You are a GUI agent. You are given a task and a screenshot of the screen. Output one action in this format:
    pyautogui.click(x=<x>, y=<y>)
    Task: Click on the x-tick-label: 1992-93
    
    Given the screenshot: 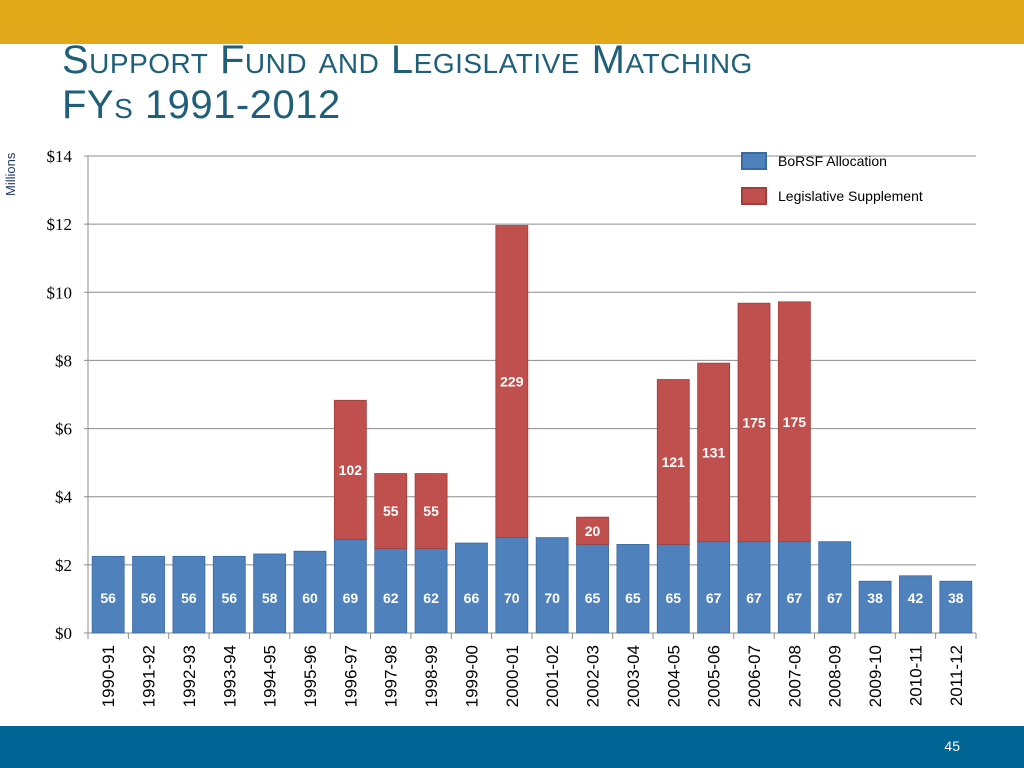 What is the action you would take?
    pyautogui.click(x=189, y=676)
    